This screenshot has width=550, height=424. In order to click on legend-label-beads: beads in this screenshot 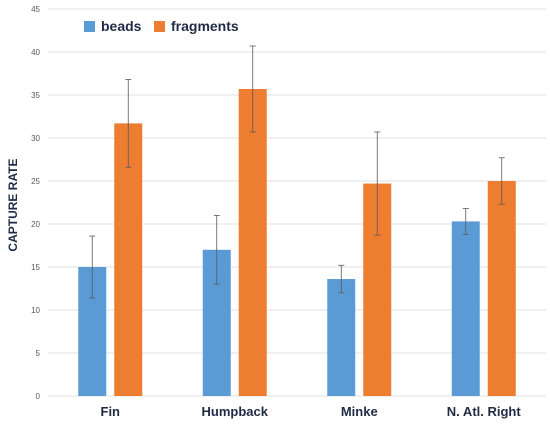, I will do `click(121, 26)`.